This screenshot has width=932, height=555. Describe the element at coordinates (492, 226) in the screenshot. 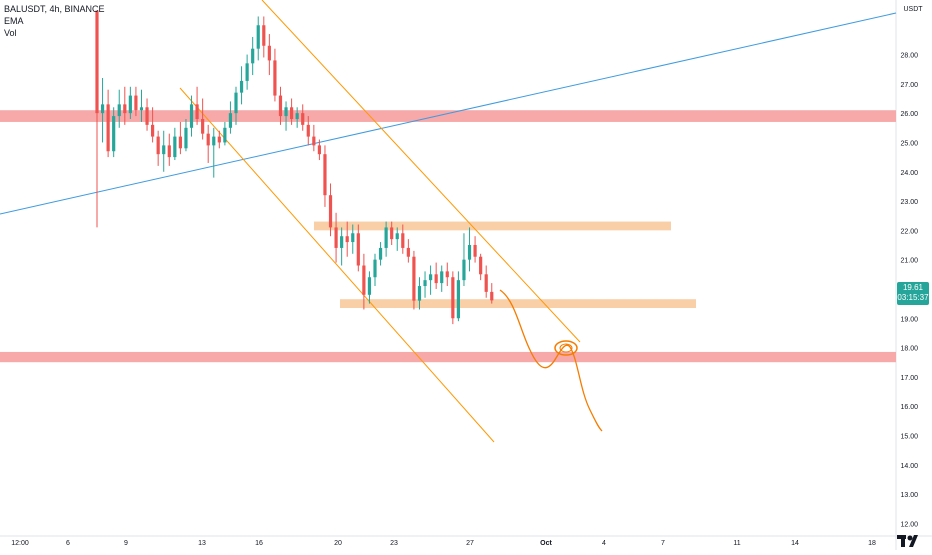

I see `zone-range-top` at that location.